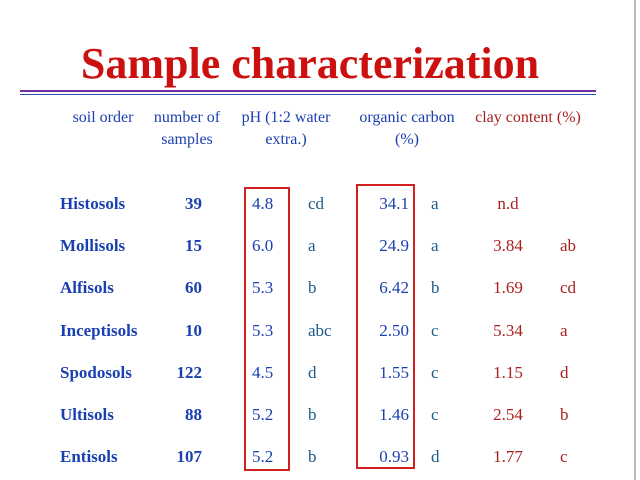 Image resolution: width=640 pixels, height=480 pixels. Describe the element at coordinates (394, 288) in the screenshot. I see `organic-carbon: 6.42` at that location.